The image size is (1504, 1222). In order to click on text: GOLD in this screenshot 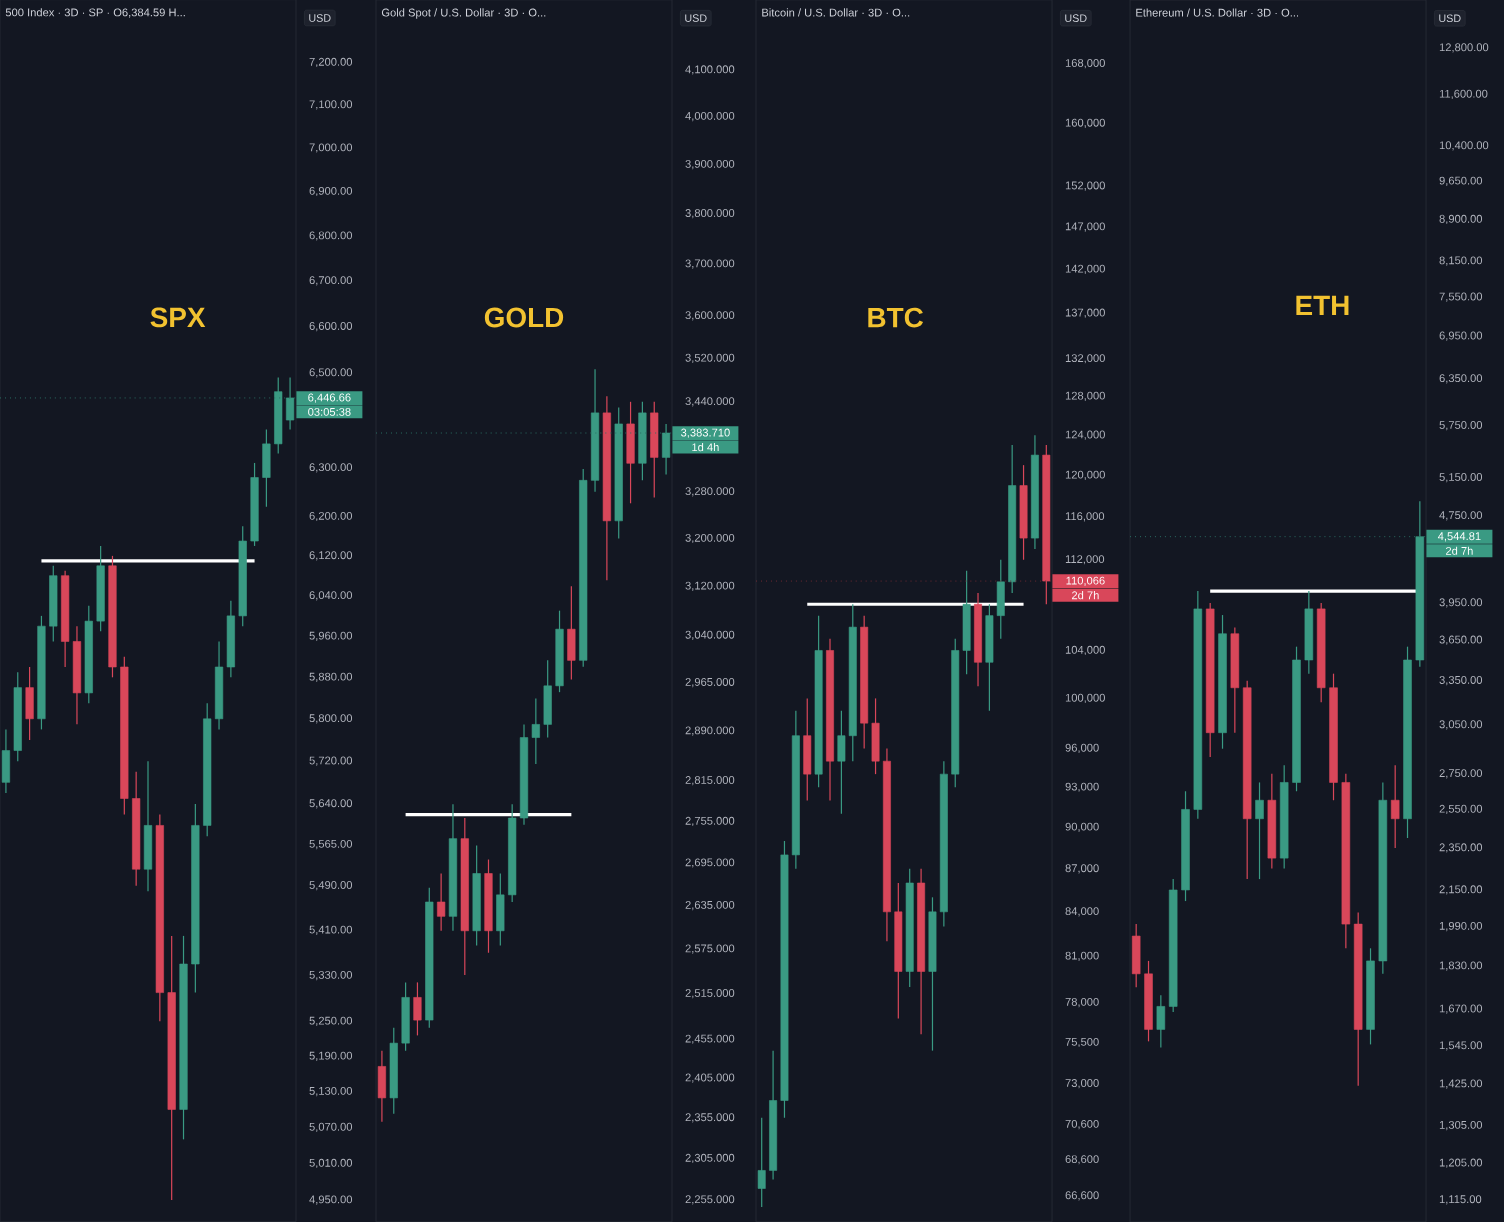, I will do `click(524, 317)`.